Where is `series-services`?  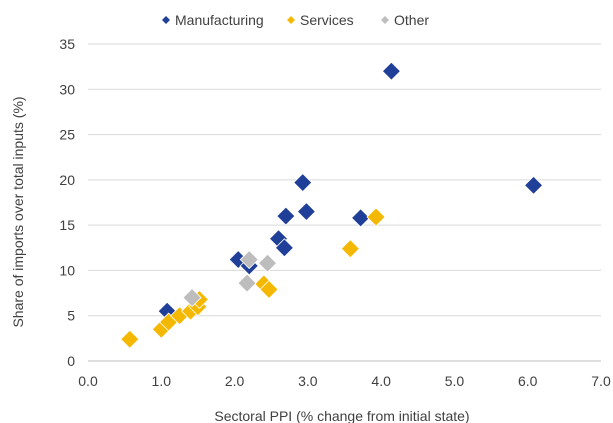
series-services is located at coordinates (253, 278).